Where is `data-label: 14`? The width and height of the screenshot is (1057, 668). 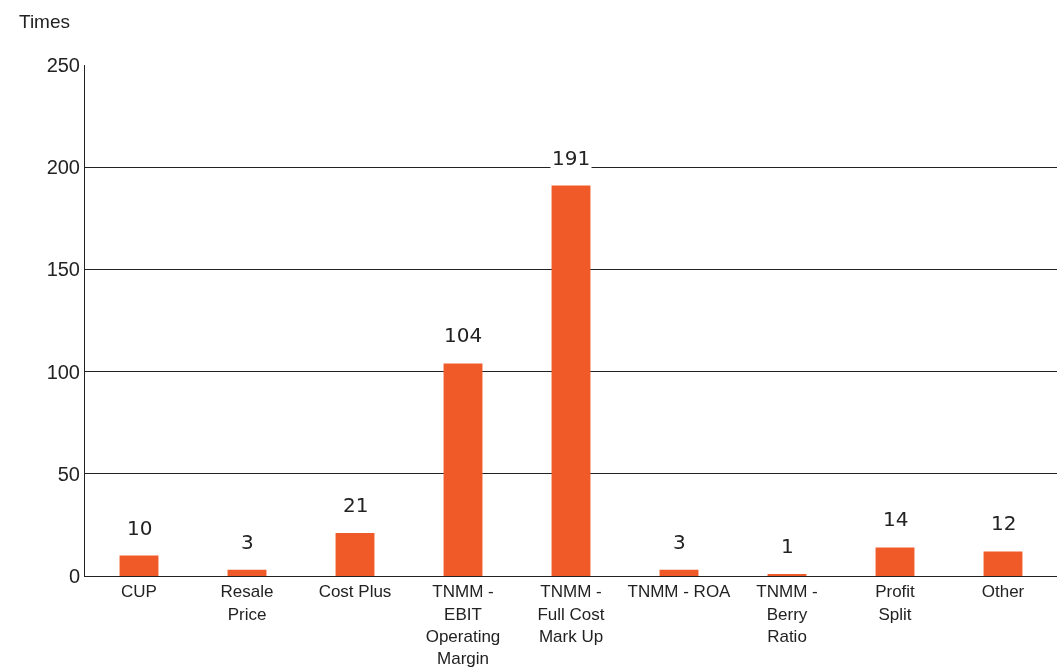
data-label: 14 is located at coordinates (896, 519).